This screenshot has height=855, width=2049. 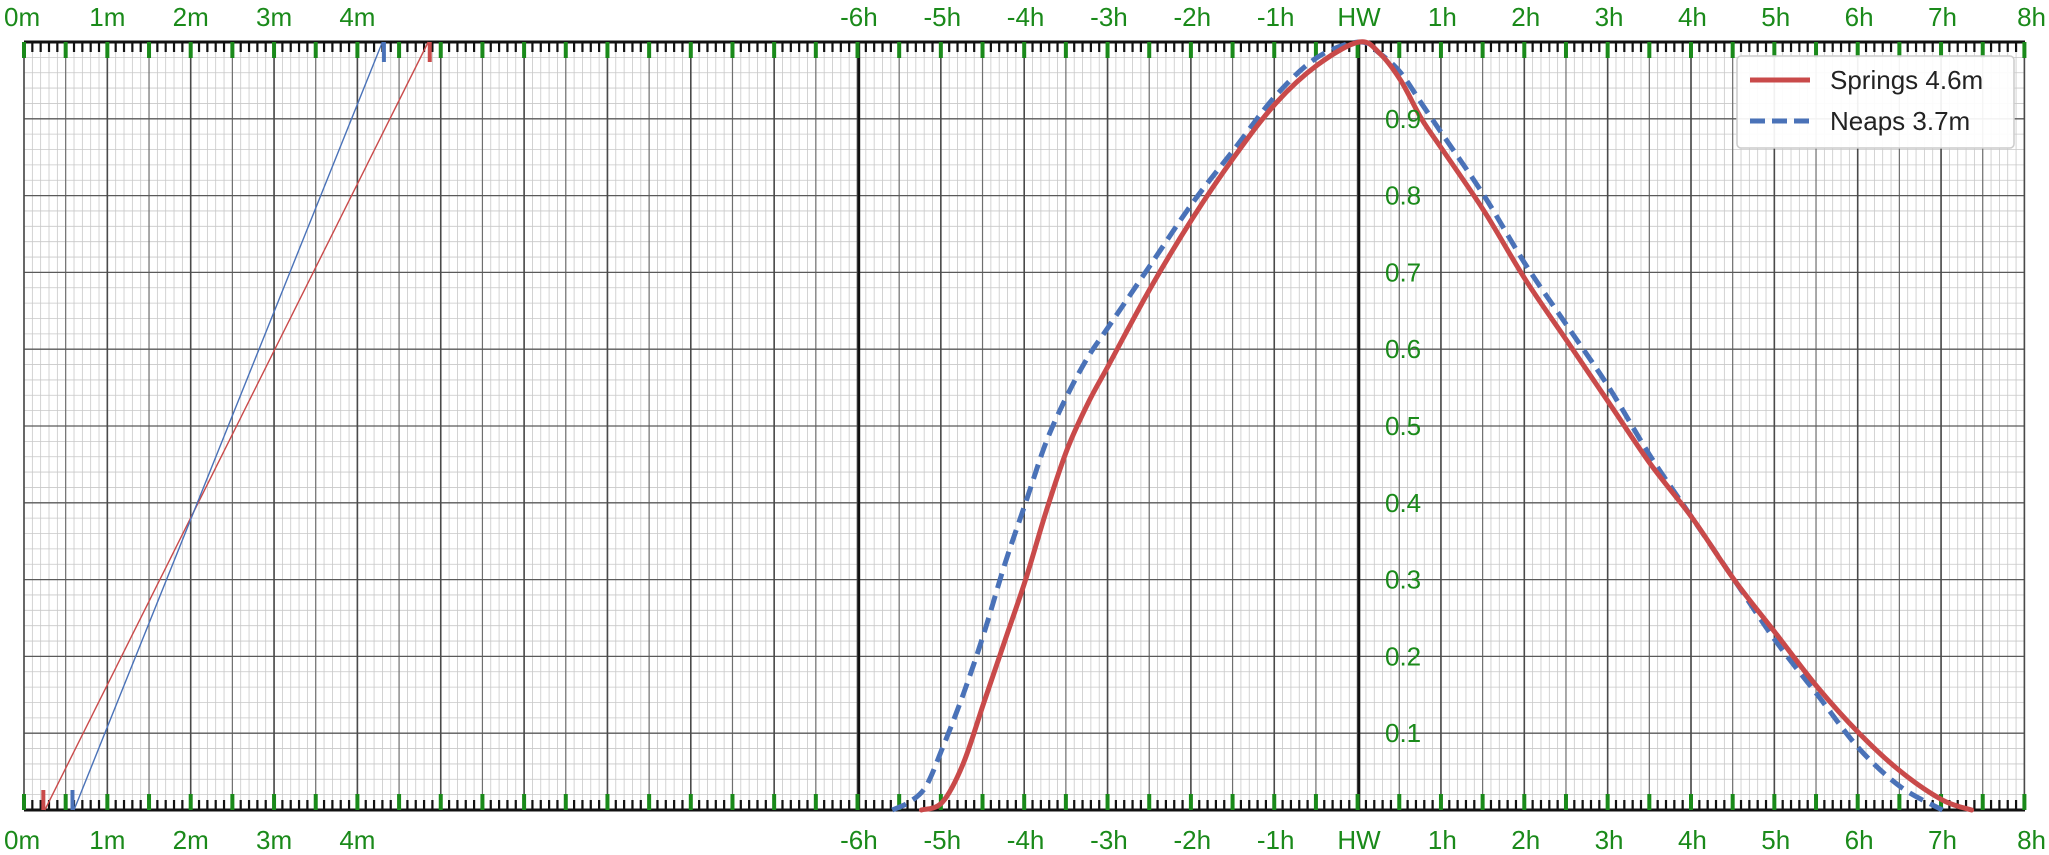 What do you see at coordinates (357, 840) in the screenshot?
I see `bottom-height-tick-label: 4m` at bounding box center [357, 840].